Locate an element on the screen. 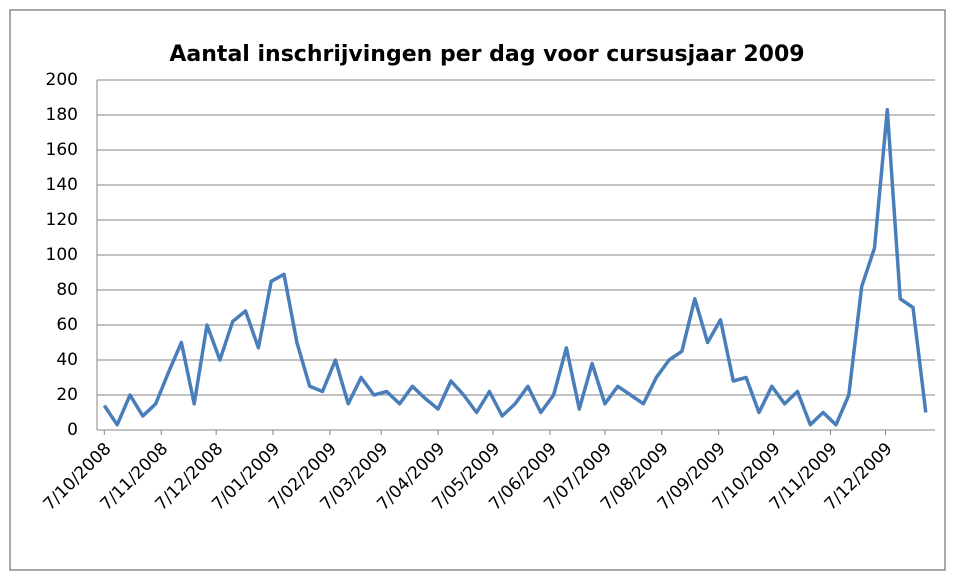 This screenshot has height=585, width=956. y-tick-label: 180 is located at coordinates (62, 115).